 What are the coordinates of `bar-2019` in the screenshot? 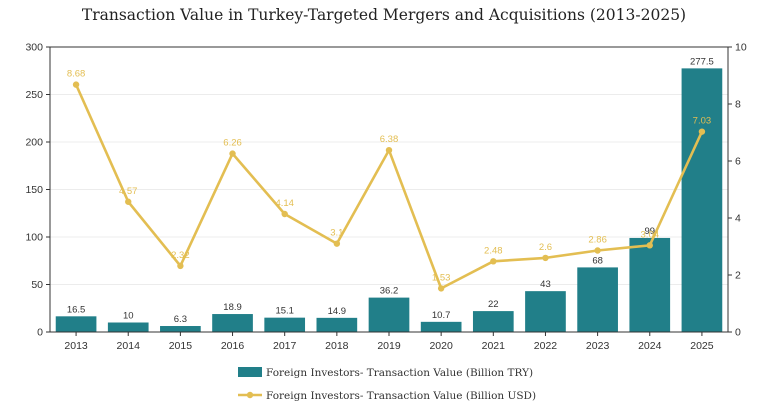 It's located at (389, 314).